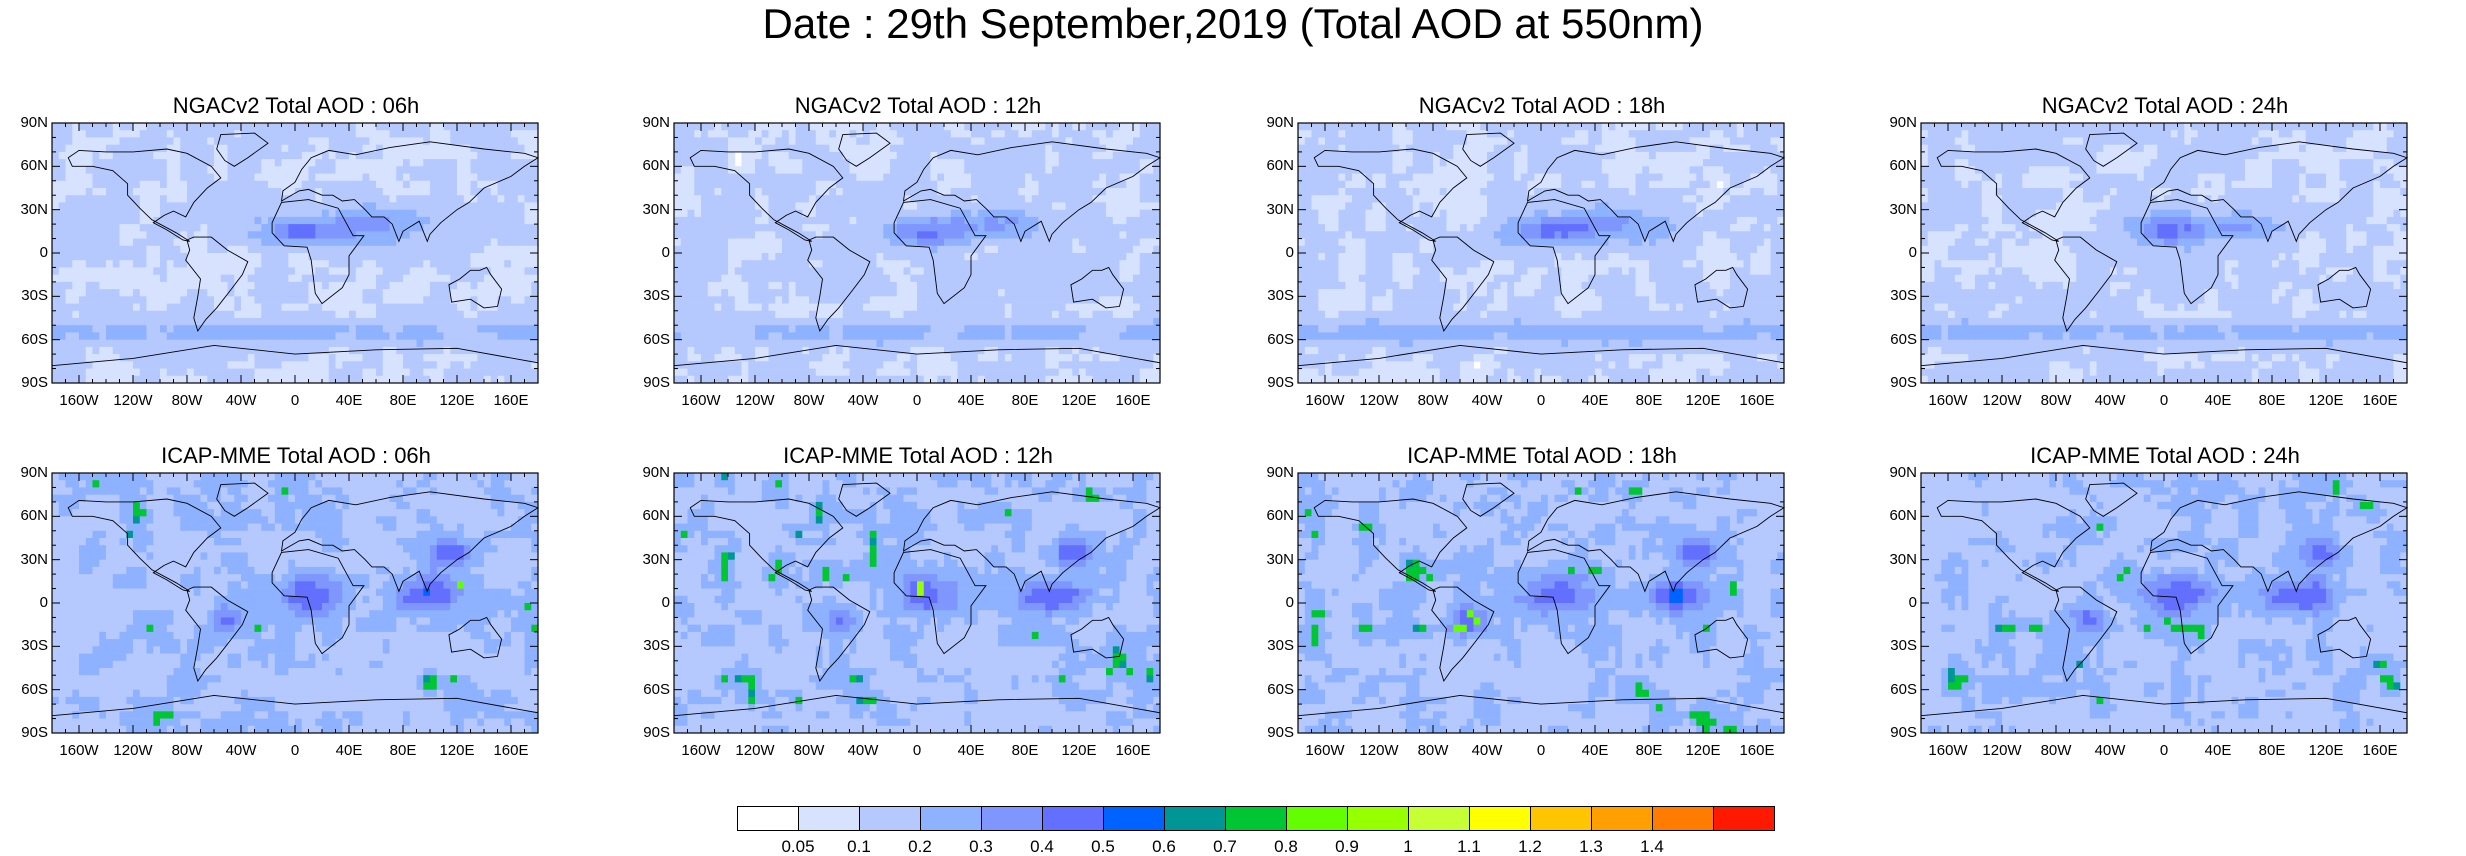 Image resolution: width=2466 pixels, height=856 pixels. What do you see at coordinates (1025, 401) in the screenshot?
I see `lon-tick-label: 80E` at bounding box center [1025, 401].